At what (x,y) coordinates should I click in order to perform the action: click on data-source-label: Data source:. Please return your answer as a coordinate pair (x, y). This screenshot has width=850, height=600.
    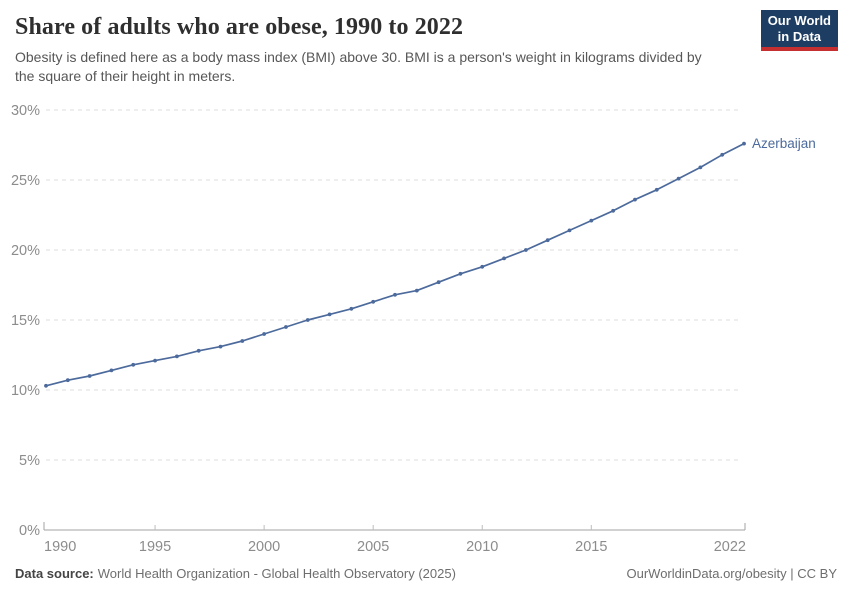
    Looking at the image, I should click on (54, 573).